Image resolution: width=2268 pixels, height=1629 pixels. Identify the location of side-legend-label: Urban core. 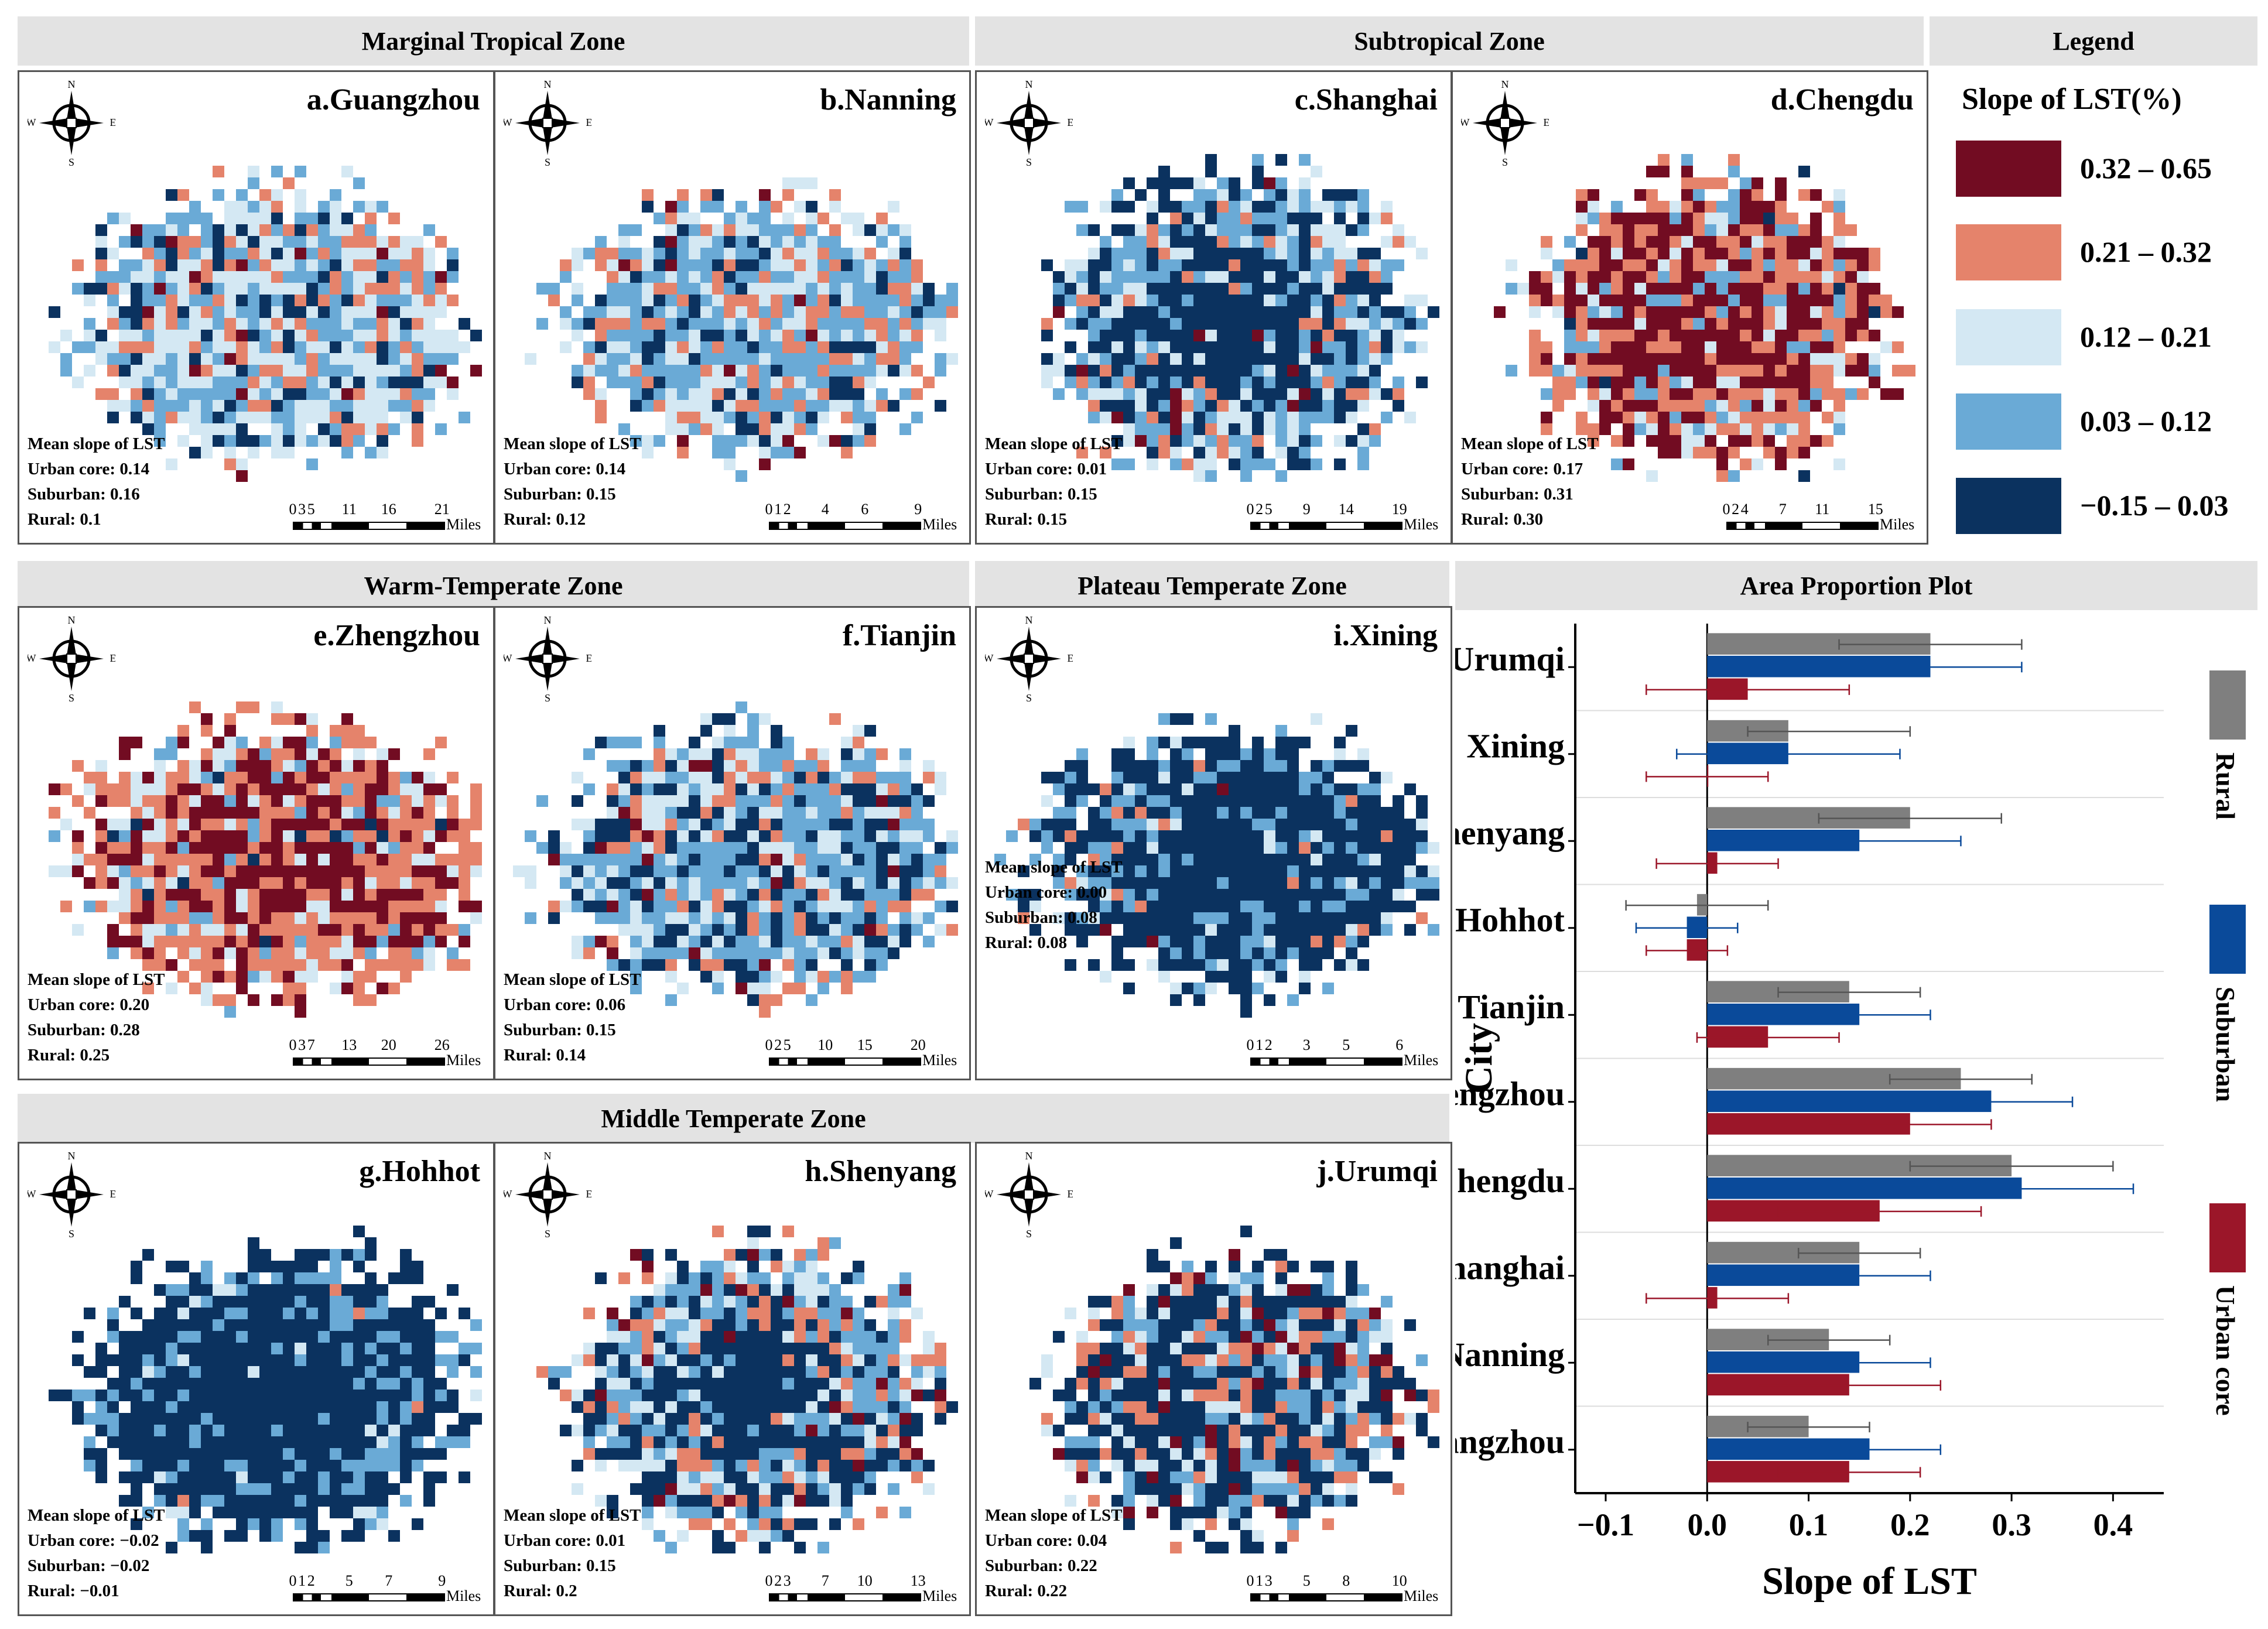
(2225, 1350).